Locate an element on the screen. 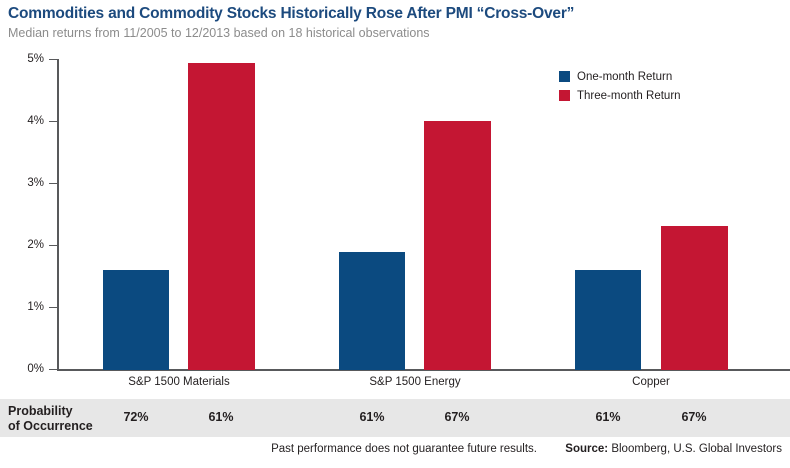 This screenshot has width=790, height=468. legend-item-three-month: Three-month Return is located at coordinates (620, 95).